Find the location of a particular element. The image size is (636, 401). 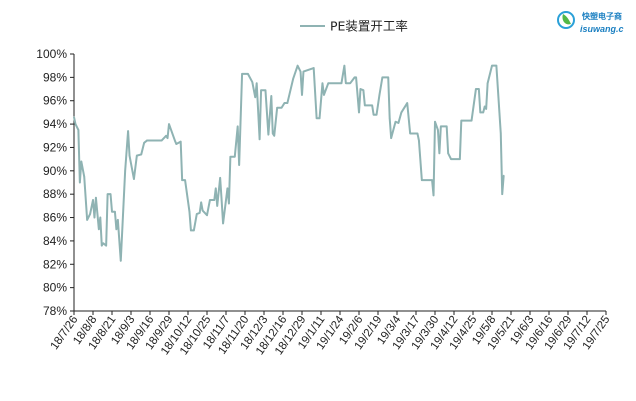

y-tick-label: 88% is located at coordinates (55, 194).